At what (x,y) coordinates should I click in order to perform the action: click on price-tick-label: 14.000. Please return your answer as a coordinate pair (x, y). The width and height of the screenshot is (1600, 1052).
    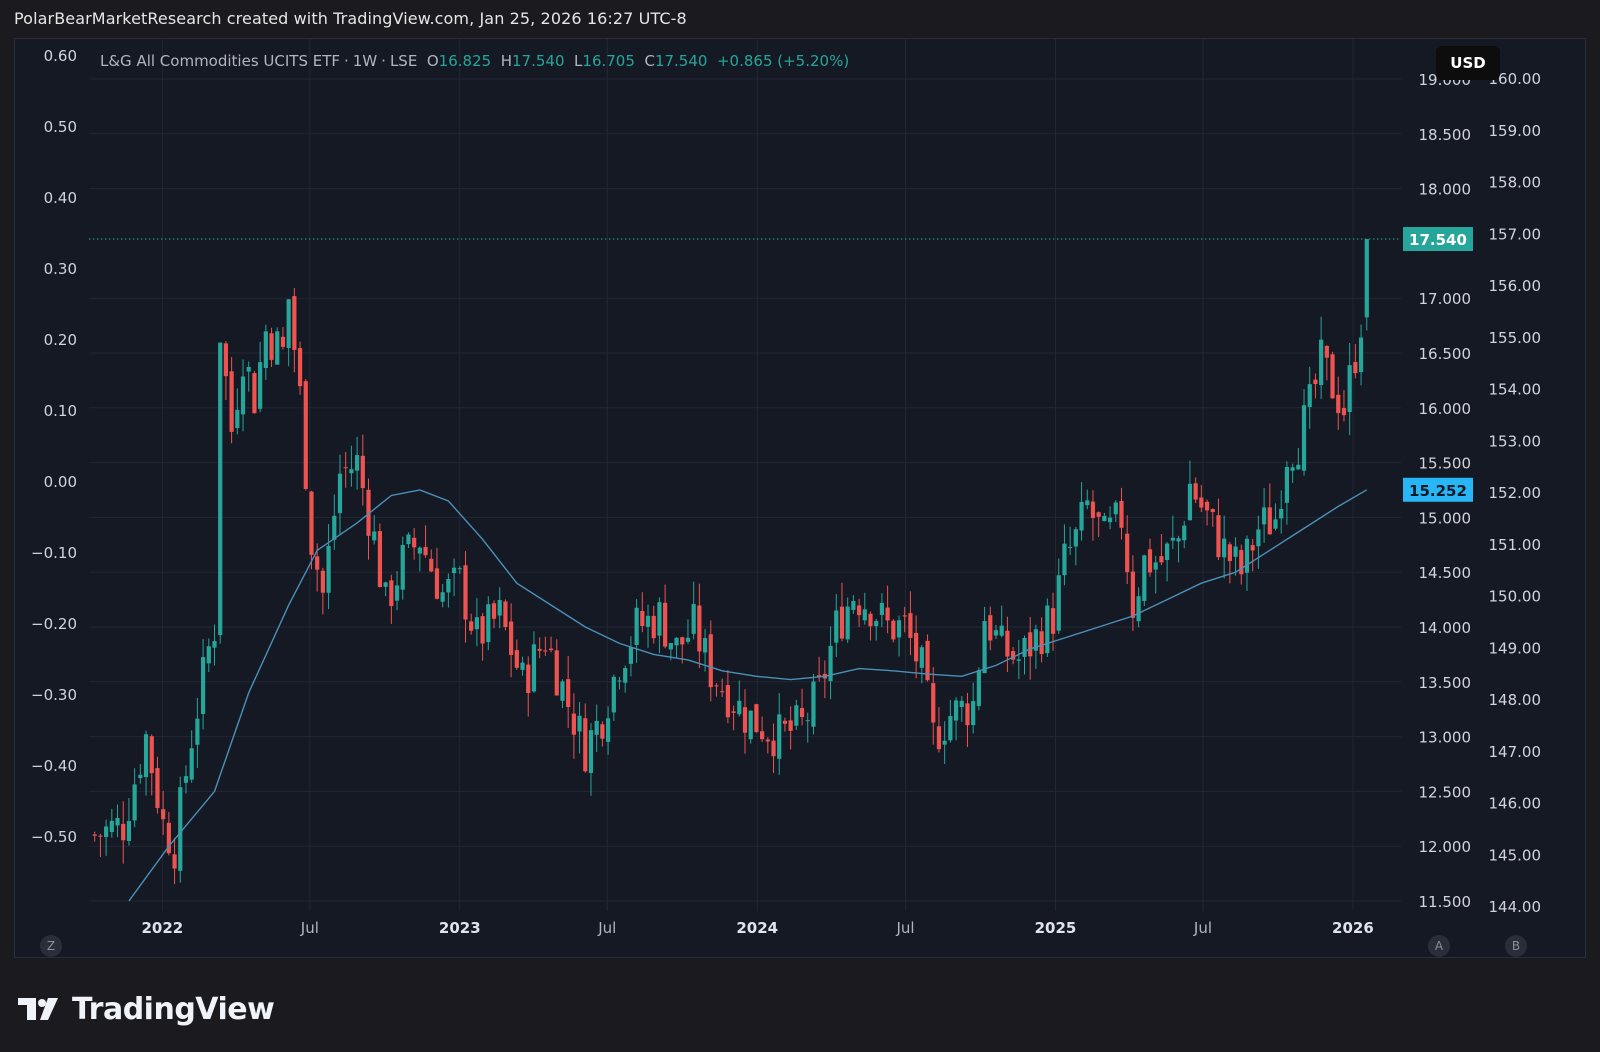
    Looking at the image, I should click on (1445, 628).